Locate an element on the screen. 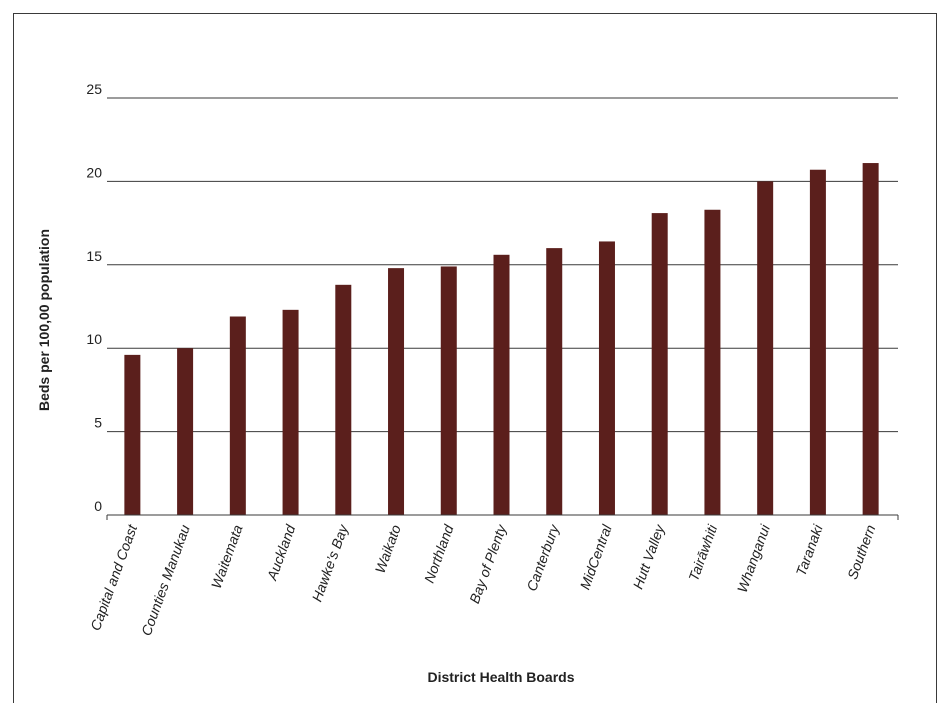 The image size is (939, 703). x-axis-title: District Health Boards is located at coordinates (500, 677).